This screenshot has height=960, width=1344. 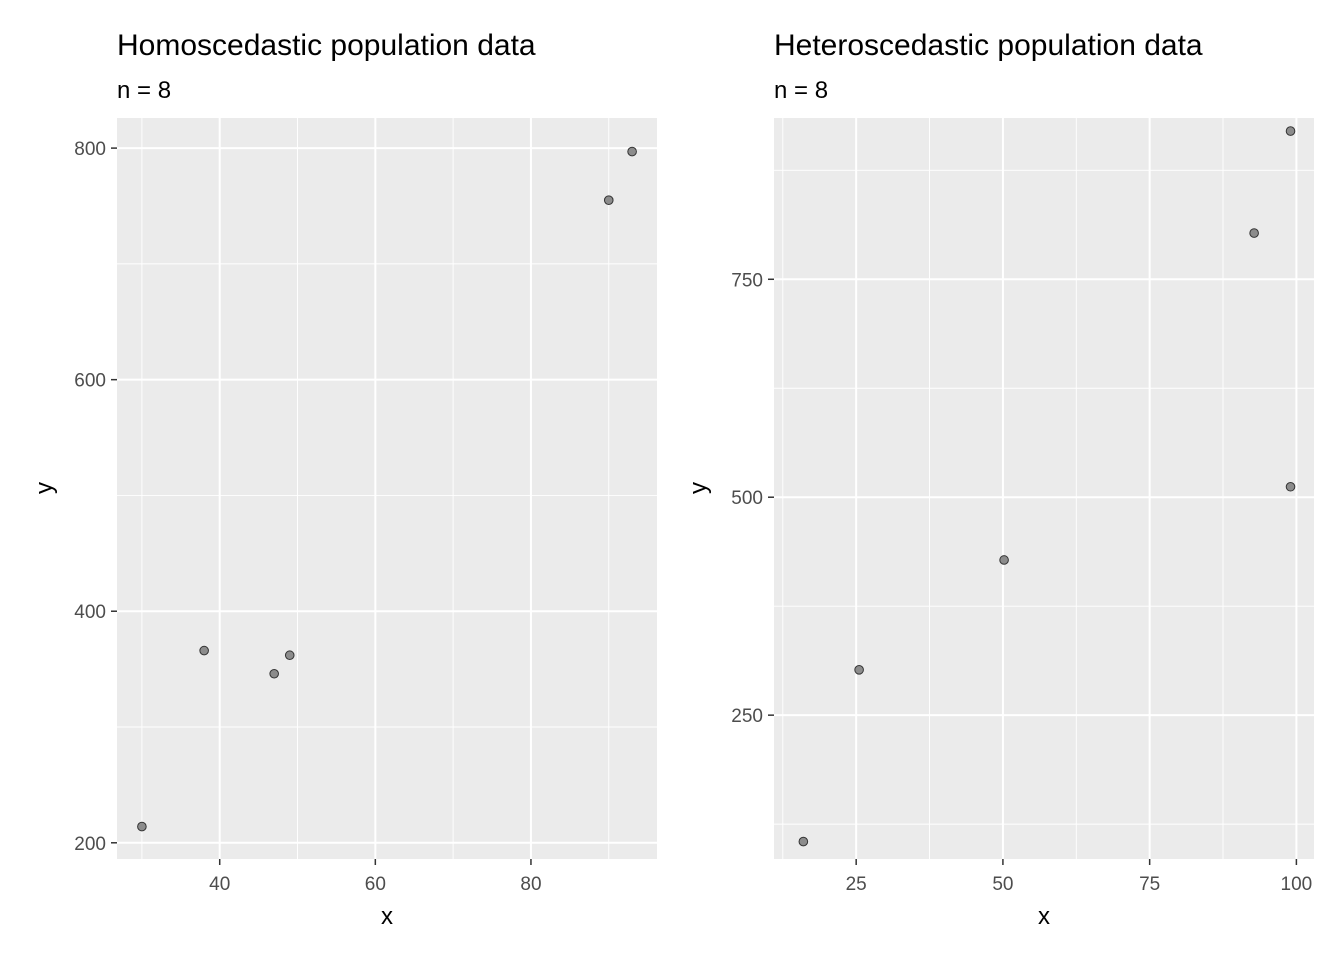 I want to click on x-tick-label: 25, so click(x=856, y=884).